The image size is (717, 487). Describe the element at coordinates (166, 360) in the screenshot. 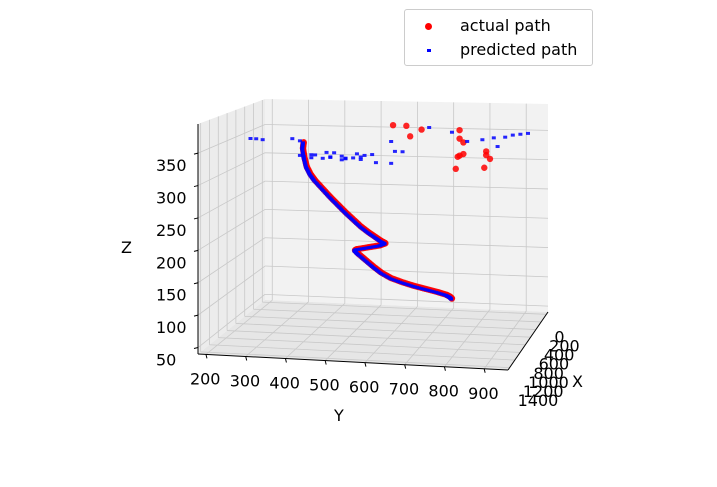

I see `z-tick-label: 50` at that location.